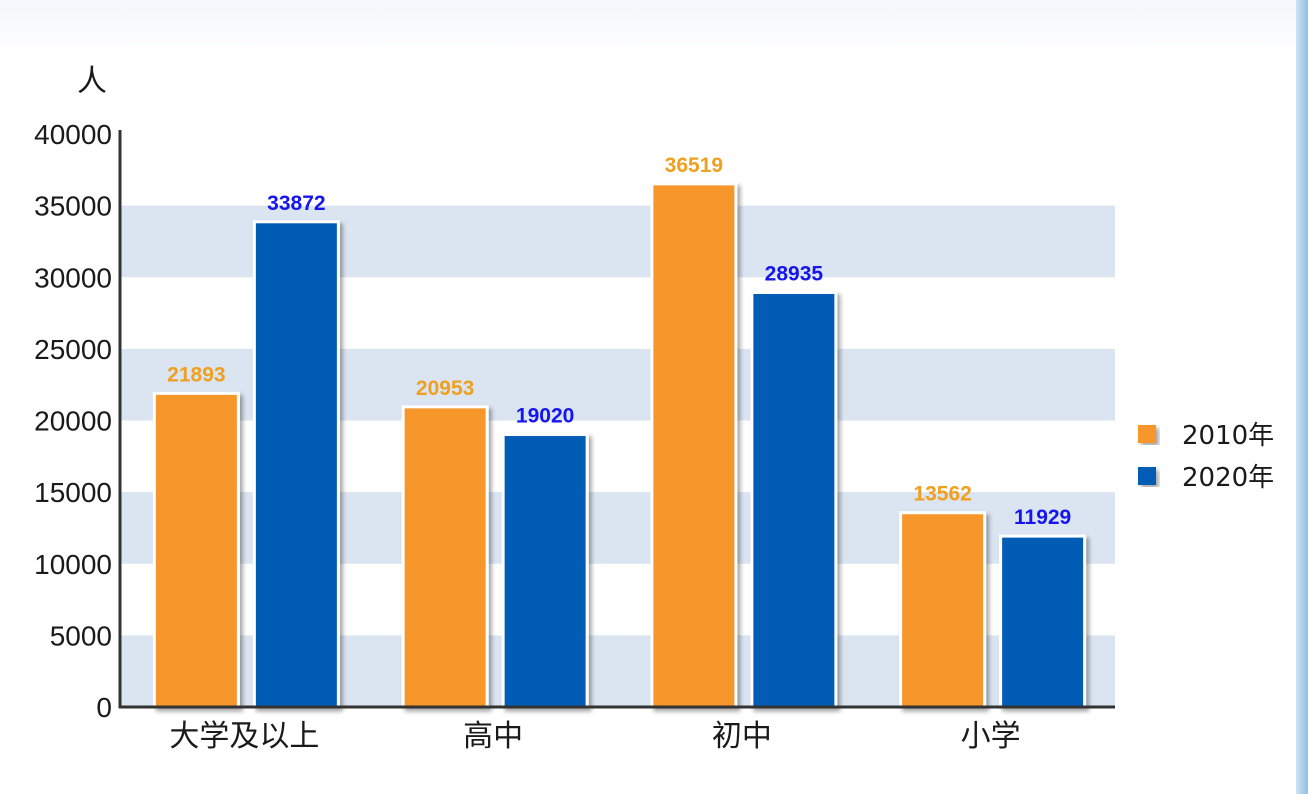 The height and width of the screenshot is (794, 1308). I want to click on data-label: 21893, so click(196, 374).